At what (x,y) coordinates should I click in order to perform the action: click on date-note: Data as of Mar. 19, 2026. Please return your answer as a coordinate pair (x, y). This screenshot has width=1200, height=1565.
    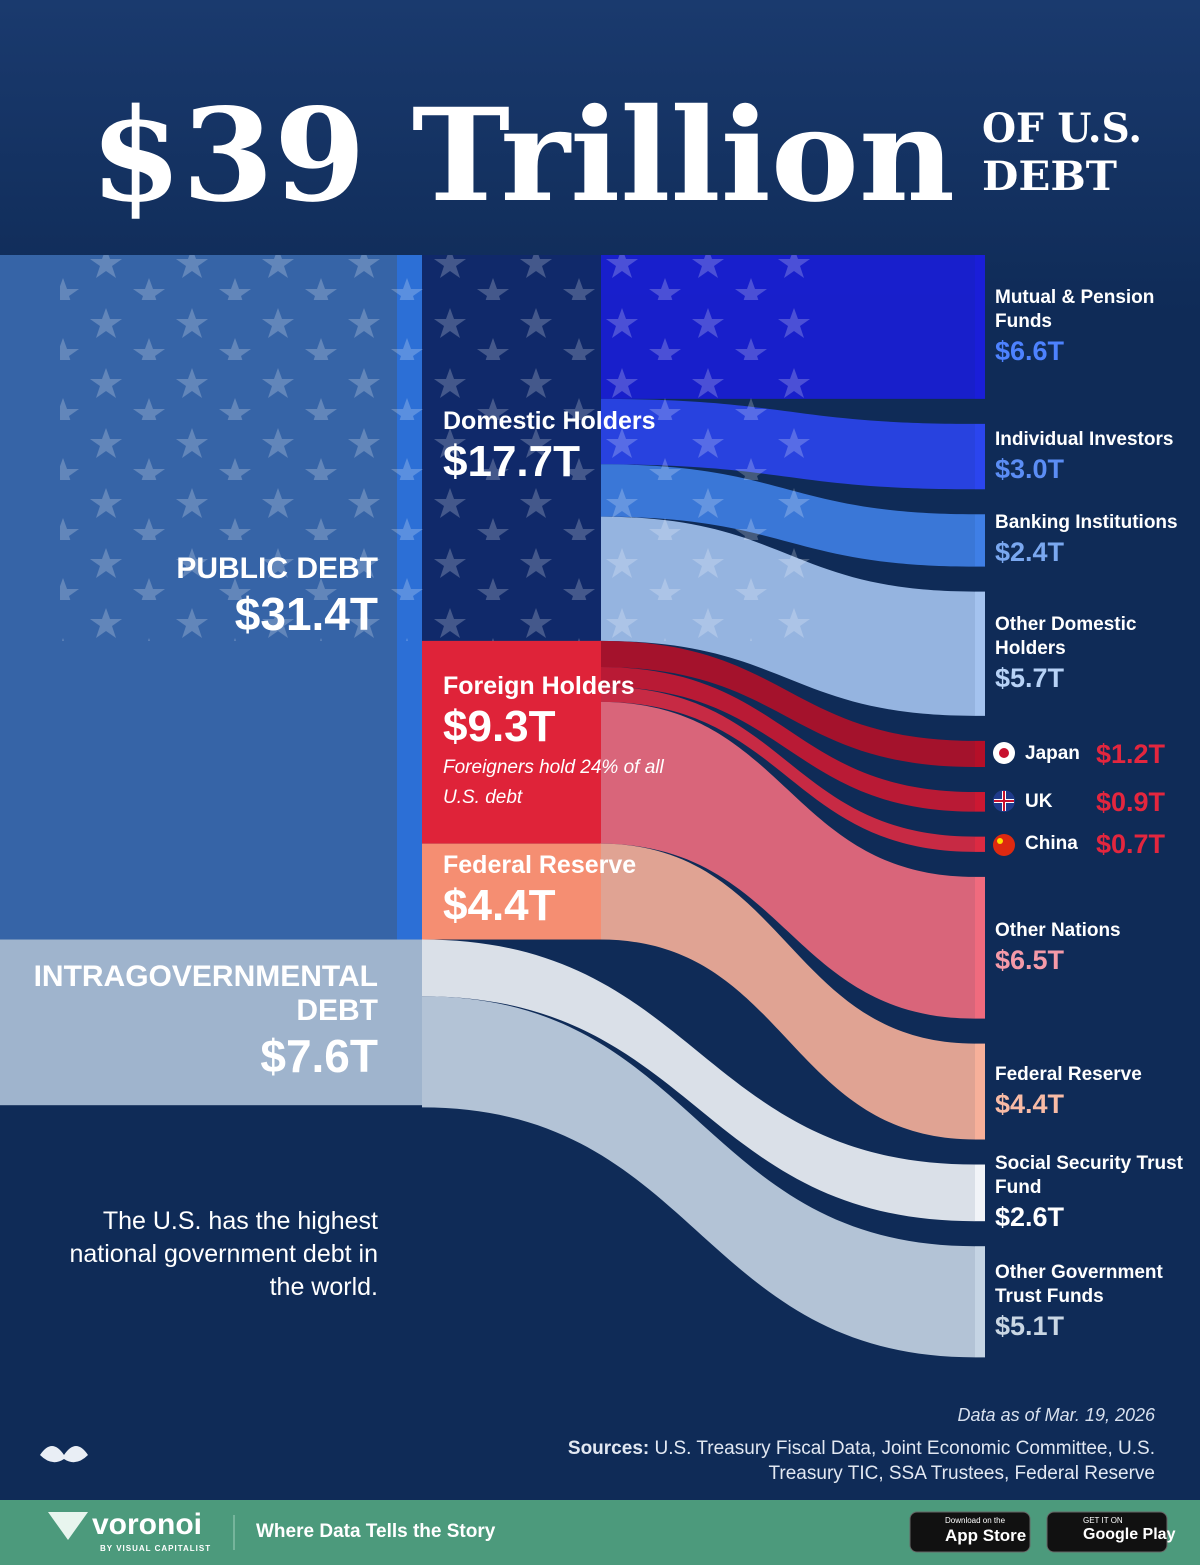
    Looking at the image, I should click on (1056, 1415).